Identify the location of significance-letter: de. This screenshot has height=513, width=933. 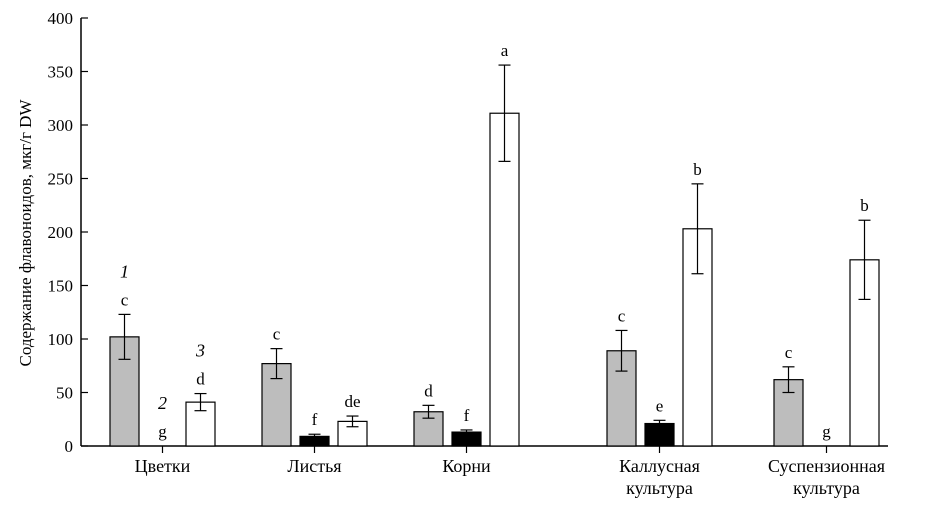
(352, 401).